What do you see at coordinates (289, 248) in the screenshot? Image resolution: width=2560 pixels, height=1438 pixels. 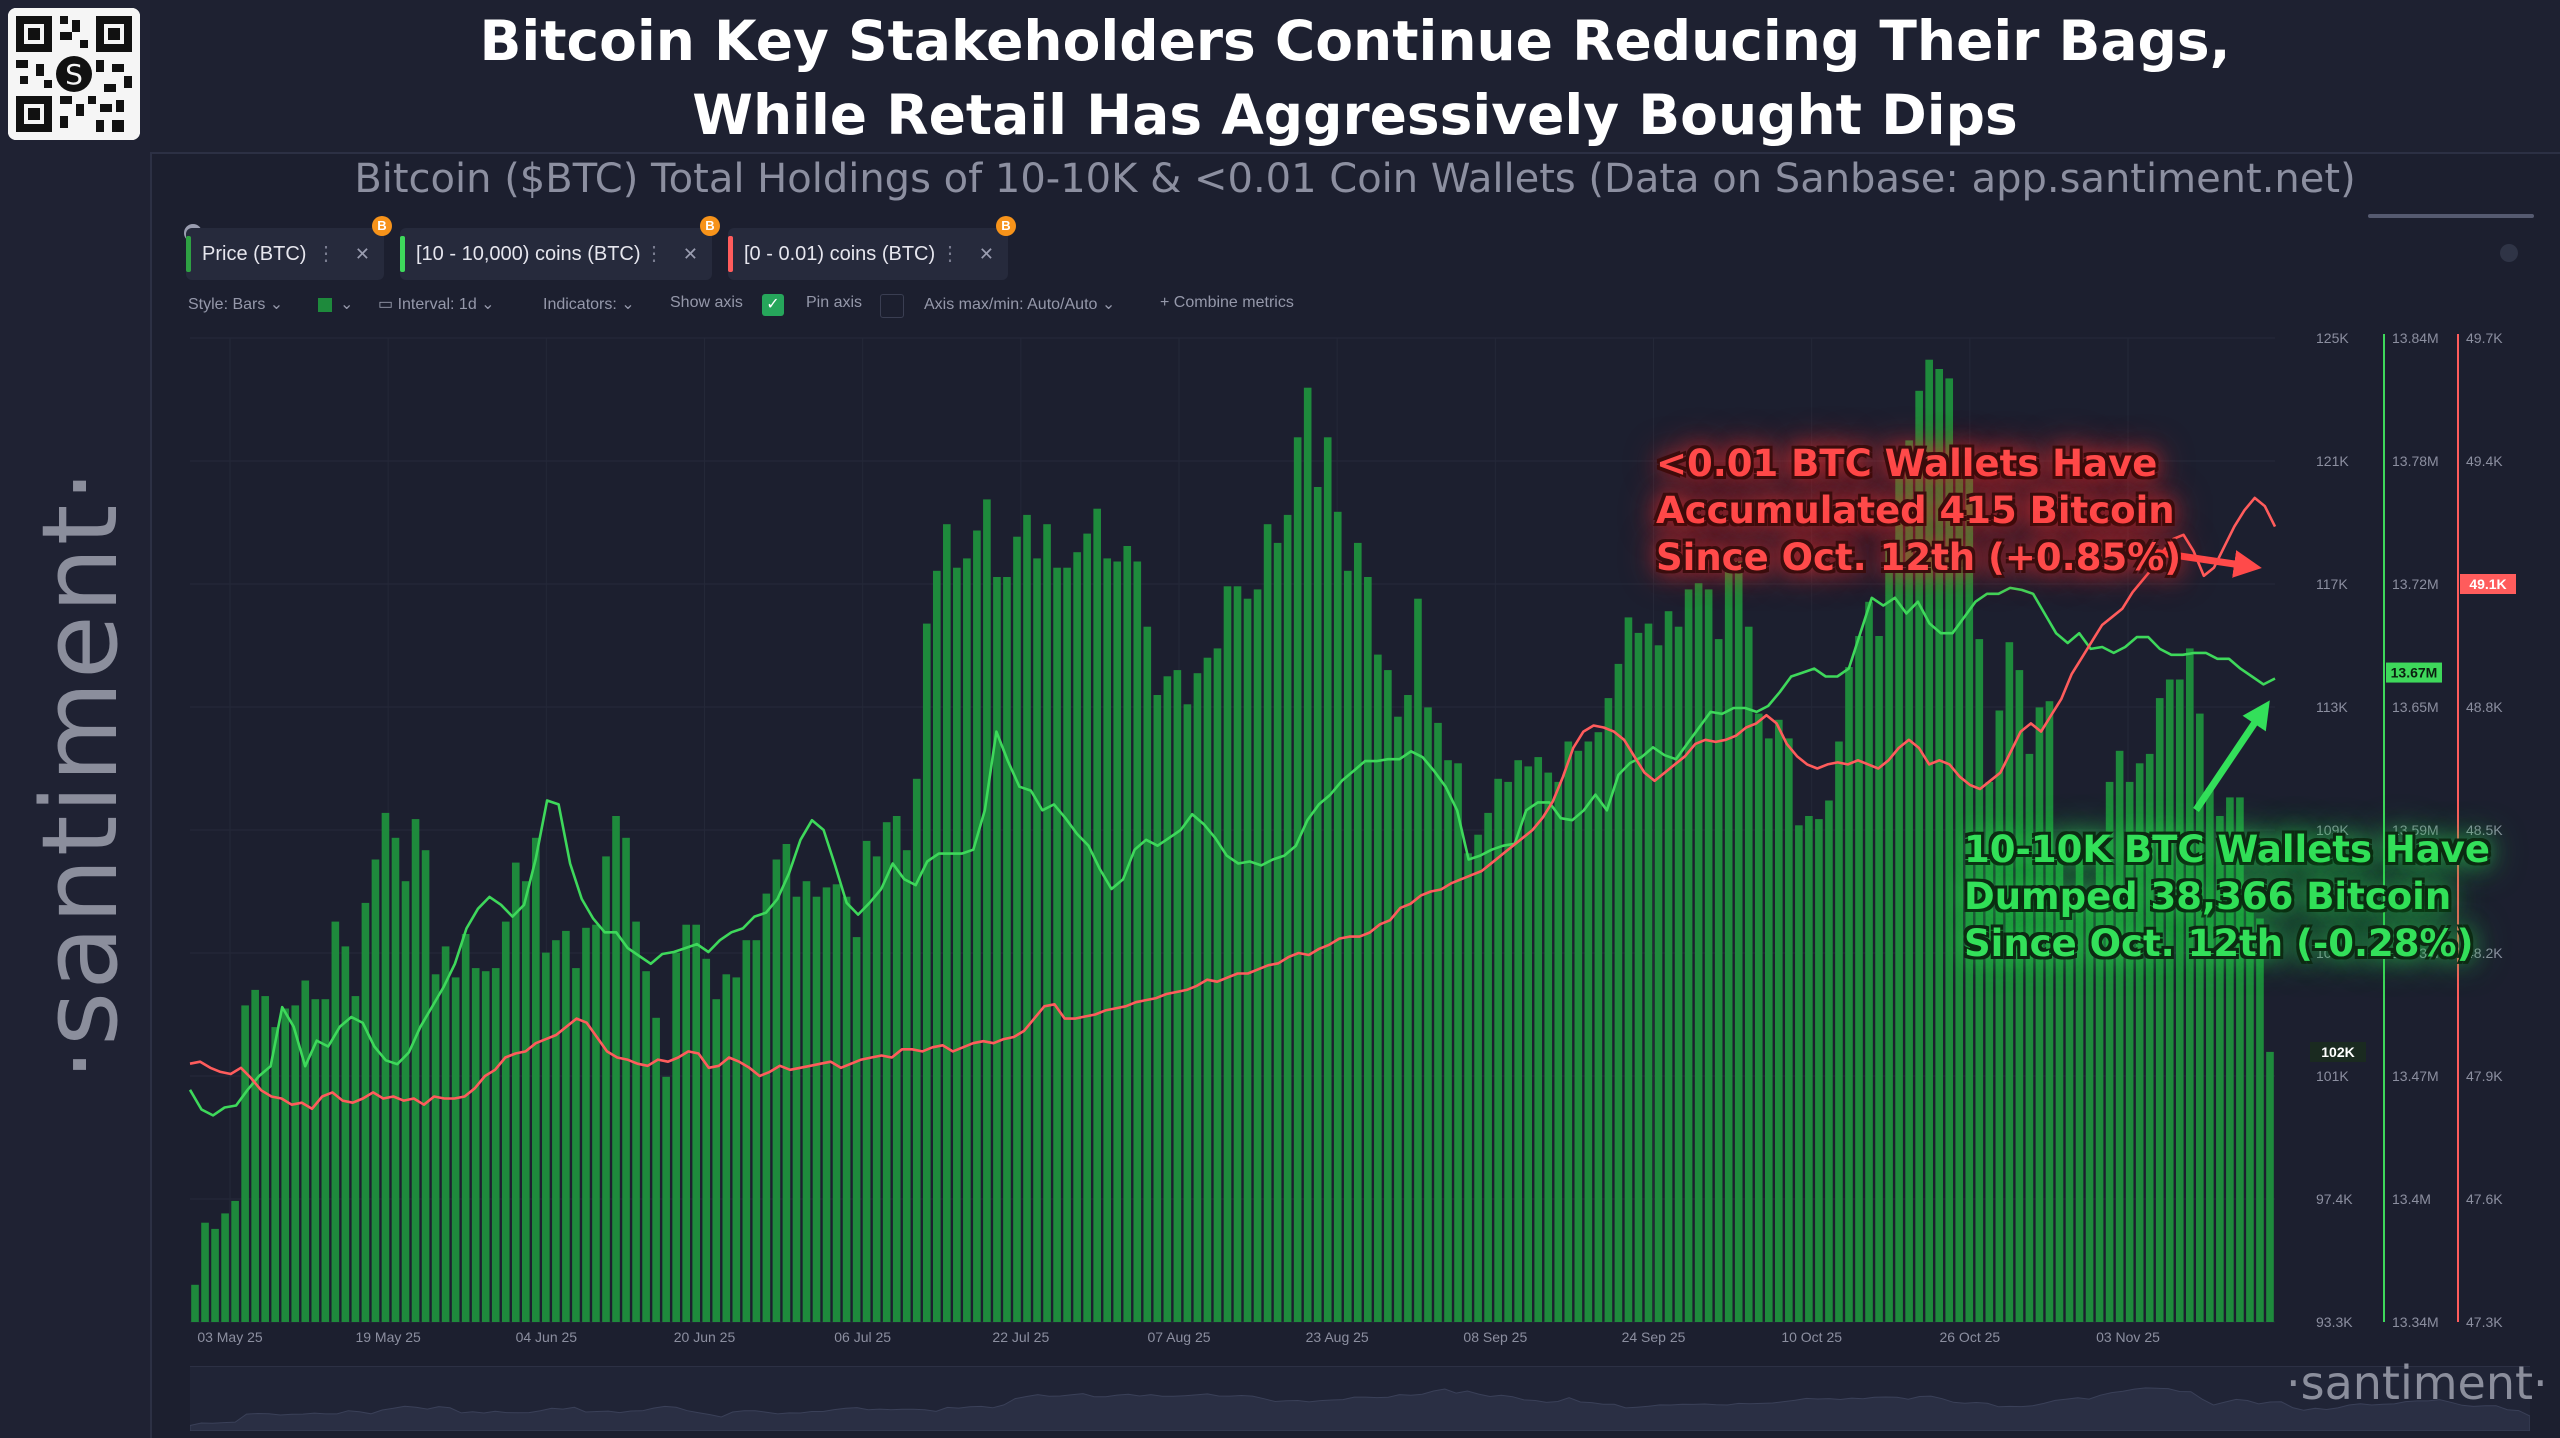 I see `metric-chip-price: Price (BTC) ⋮ ✕ B` at bounding box center [289, 248].